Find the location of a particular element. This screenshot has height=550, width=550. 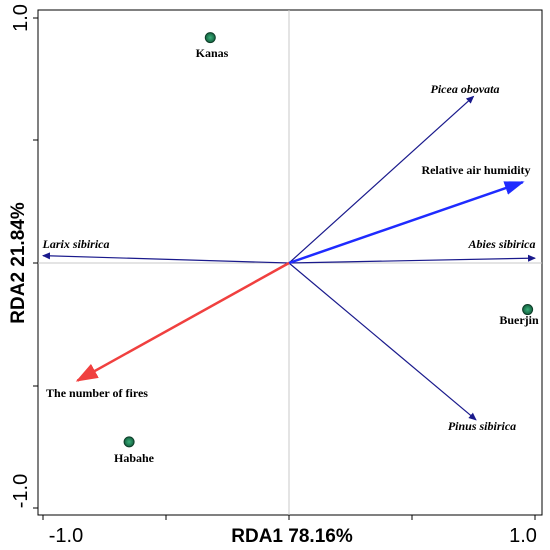

vector-abies-sibirica is located at coordinates (412, 259).